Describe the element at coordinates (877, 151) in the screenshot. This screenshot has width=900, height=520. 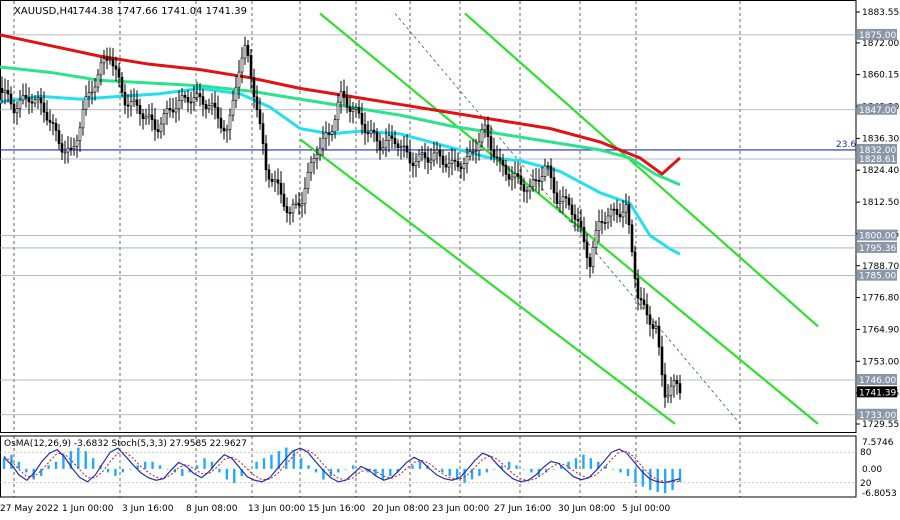
I see `level-label: 1832.00` at that location.